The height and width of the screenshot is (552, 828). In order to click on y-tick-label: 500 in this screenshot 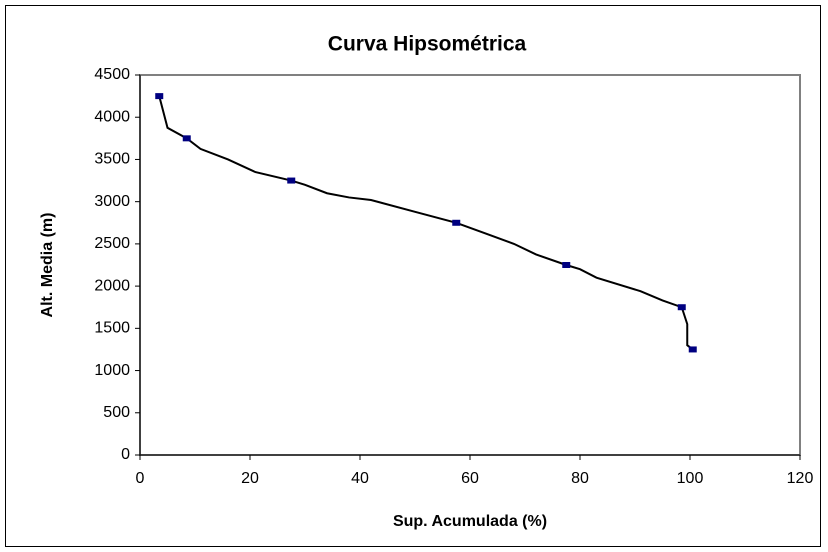, I will do `click(116, 412)`.